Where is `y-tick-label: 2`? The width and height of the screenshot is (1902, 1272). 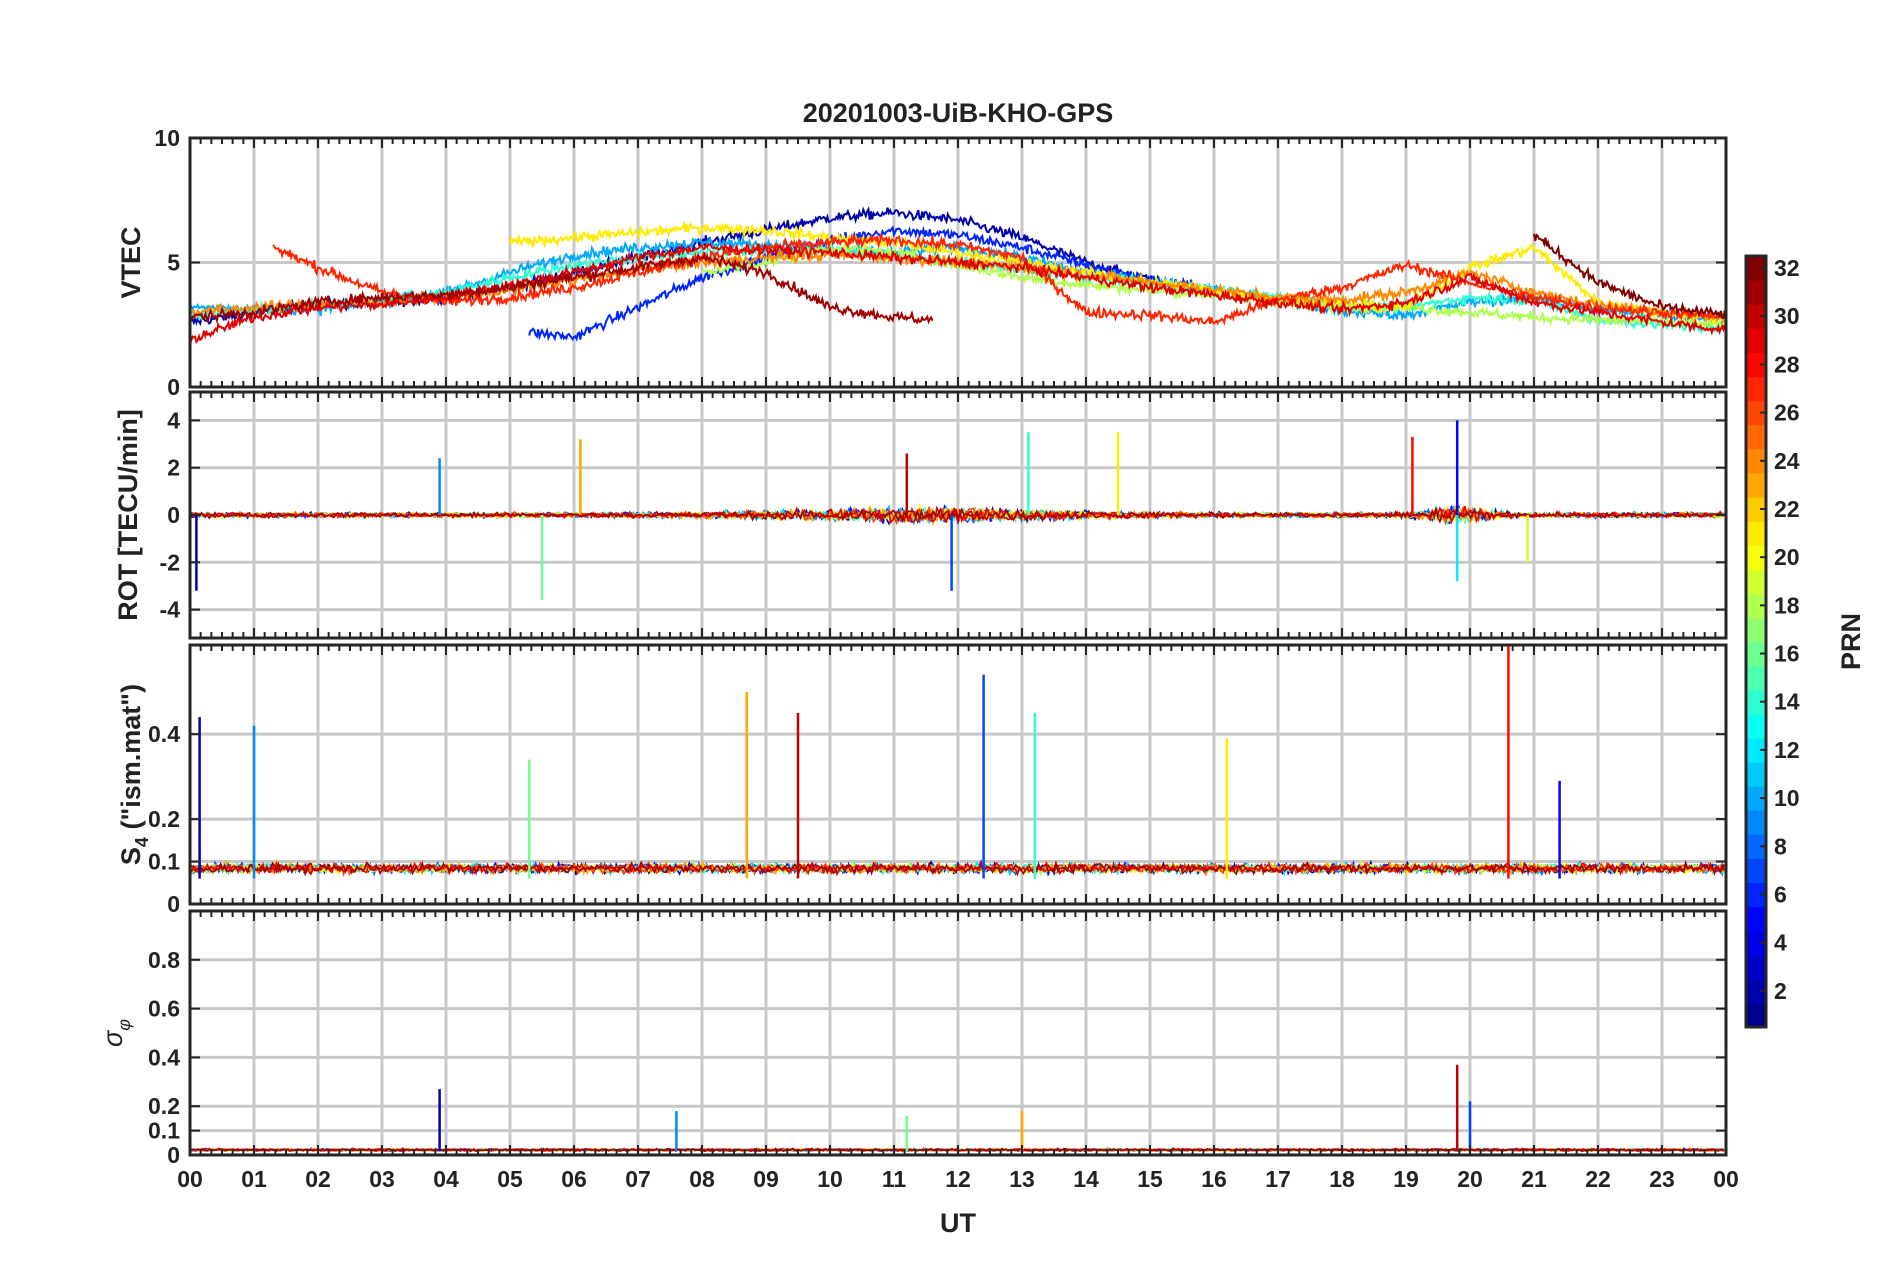
y-tick-label: 2 is located at coordinates (173, 468).